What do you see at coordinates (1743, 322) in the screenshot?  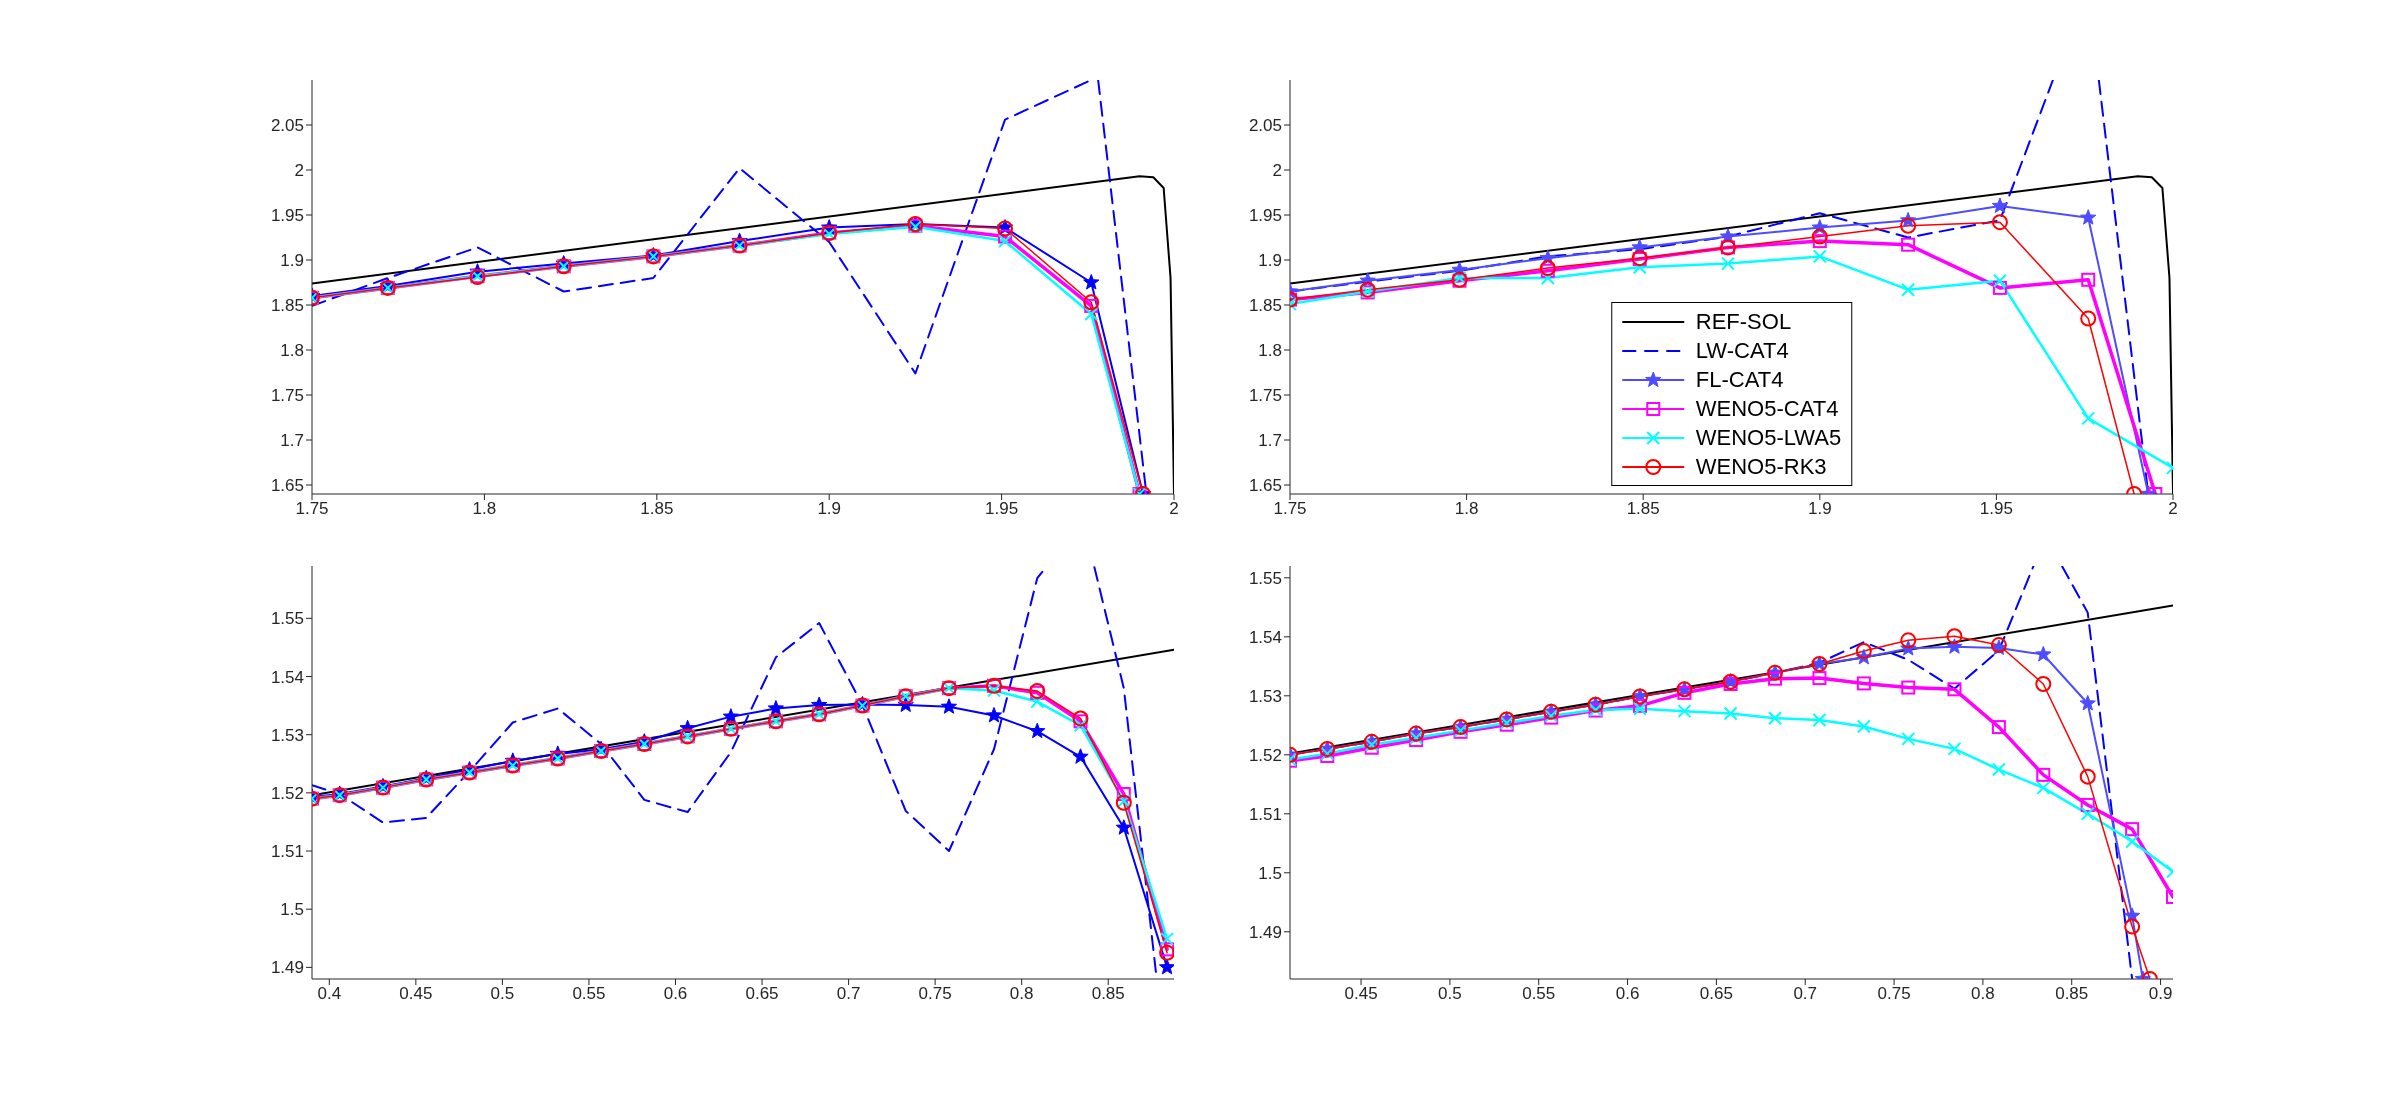 I see `legend-label: REF-SOL` at bounding box center [1743, 322].